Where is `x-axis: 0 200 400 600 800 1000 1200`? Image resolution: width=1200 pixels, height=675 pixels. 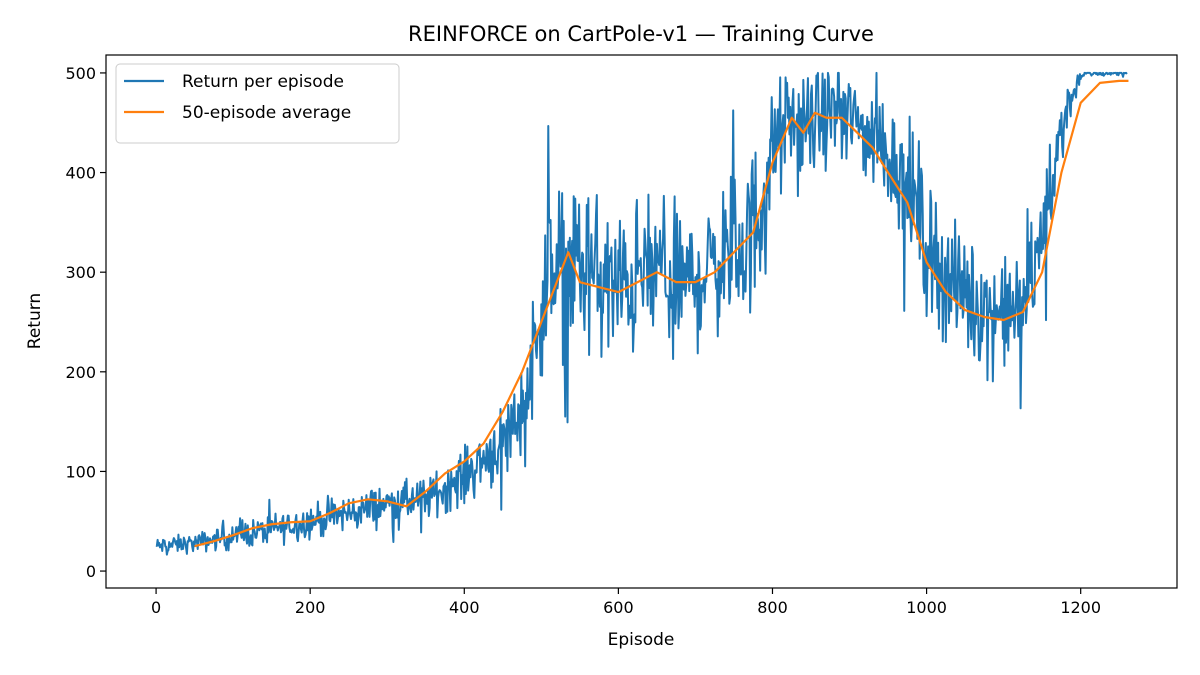 x-axis: 0 200 400 600 800 1000 1200 is located at coordinates (626, 602).